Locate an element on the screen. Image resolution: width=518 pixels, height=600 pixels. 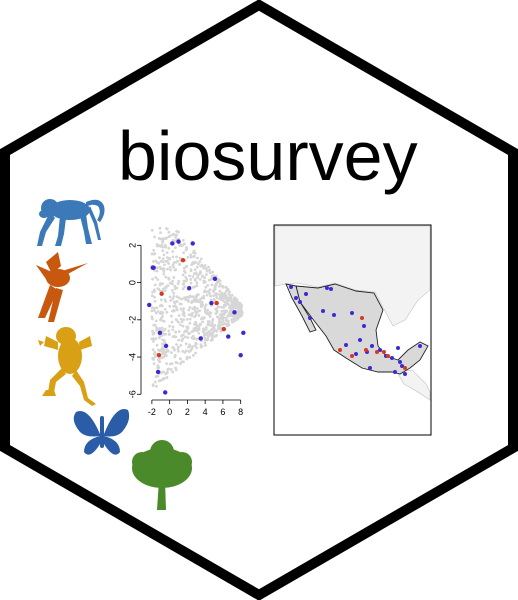
y-tick-label: 2 is located at coordinates (132, 245).